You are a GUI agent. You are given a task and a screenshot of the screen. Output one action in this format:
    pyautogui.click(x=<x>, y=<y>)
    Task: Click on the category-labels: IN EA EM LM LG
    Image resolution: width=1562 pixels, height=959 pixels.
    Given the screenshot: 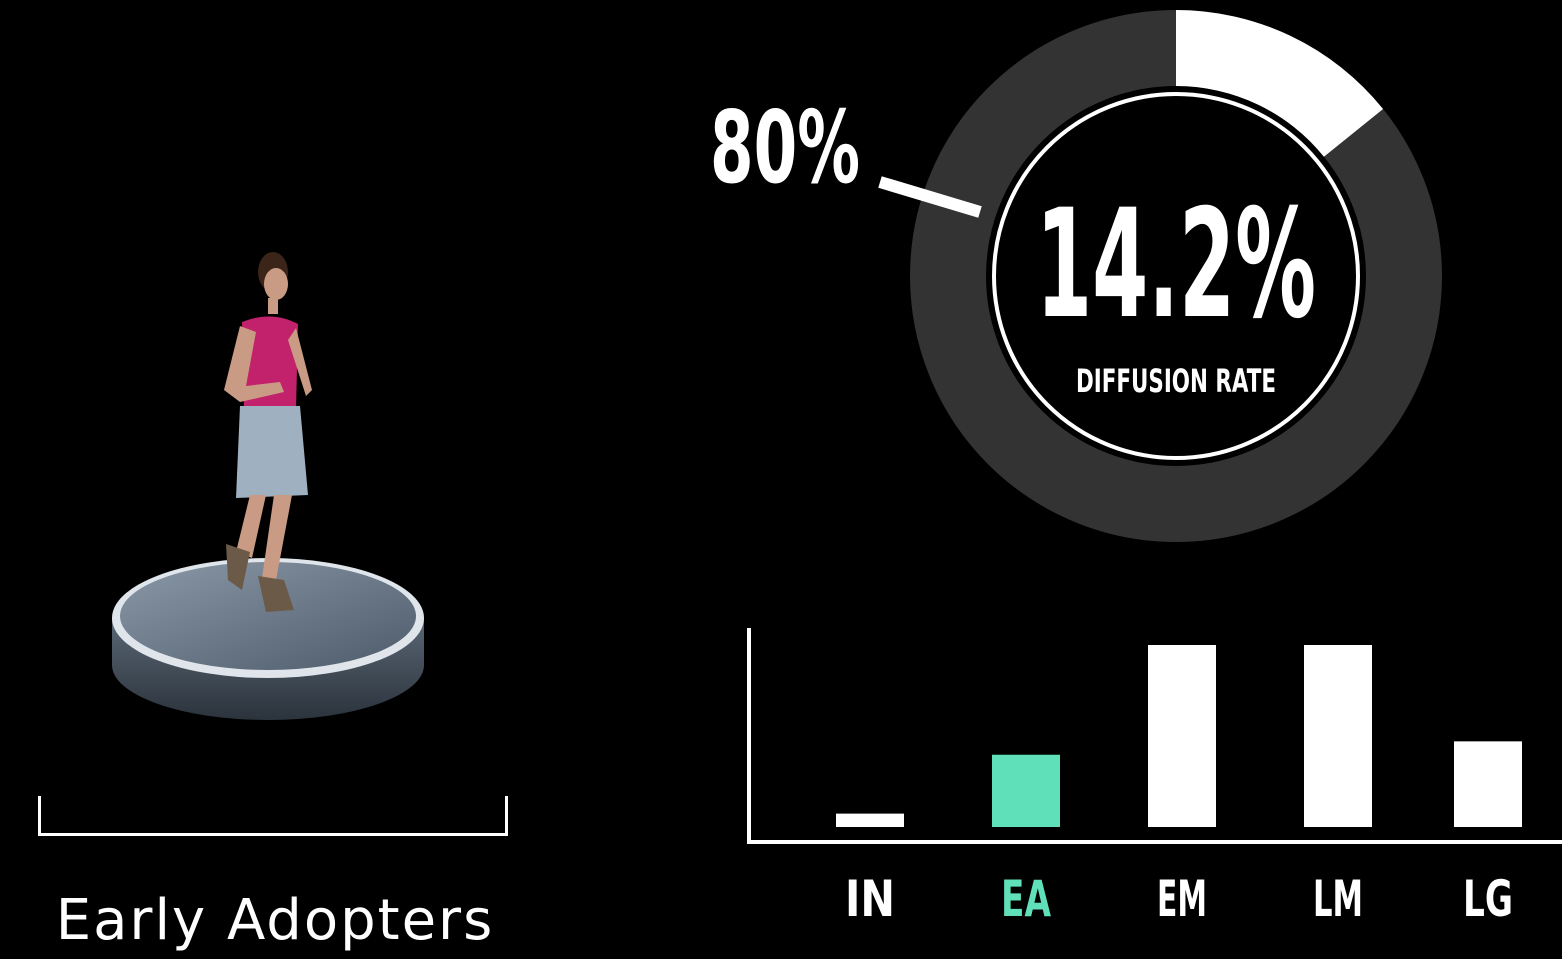 What is the action you would take?
    pyautogui.click(x=1179, y=899)
    